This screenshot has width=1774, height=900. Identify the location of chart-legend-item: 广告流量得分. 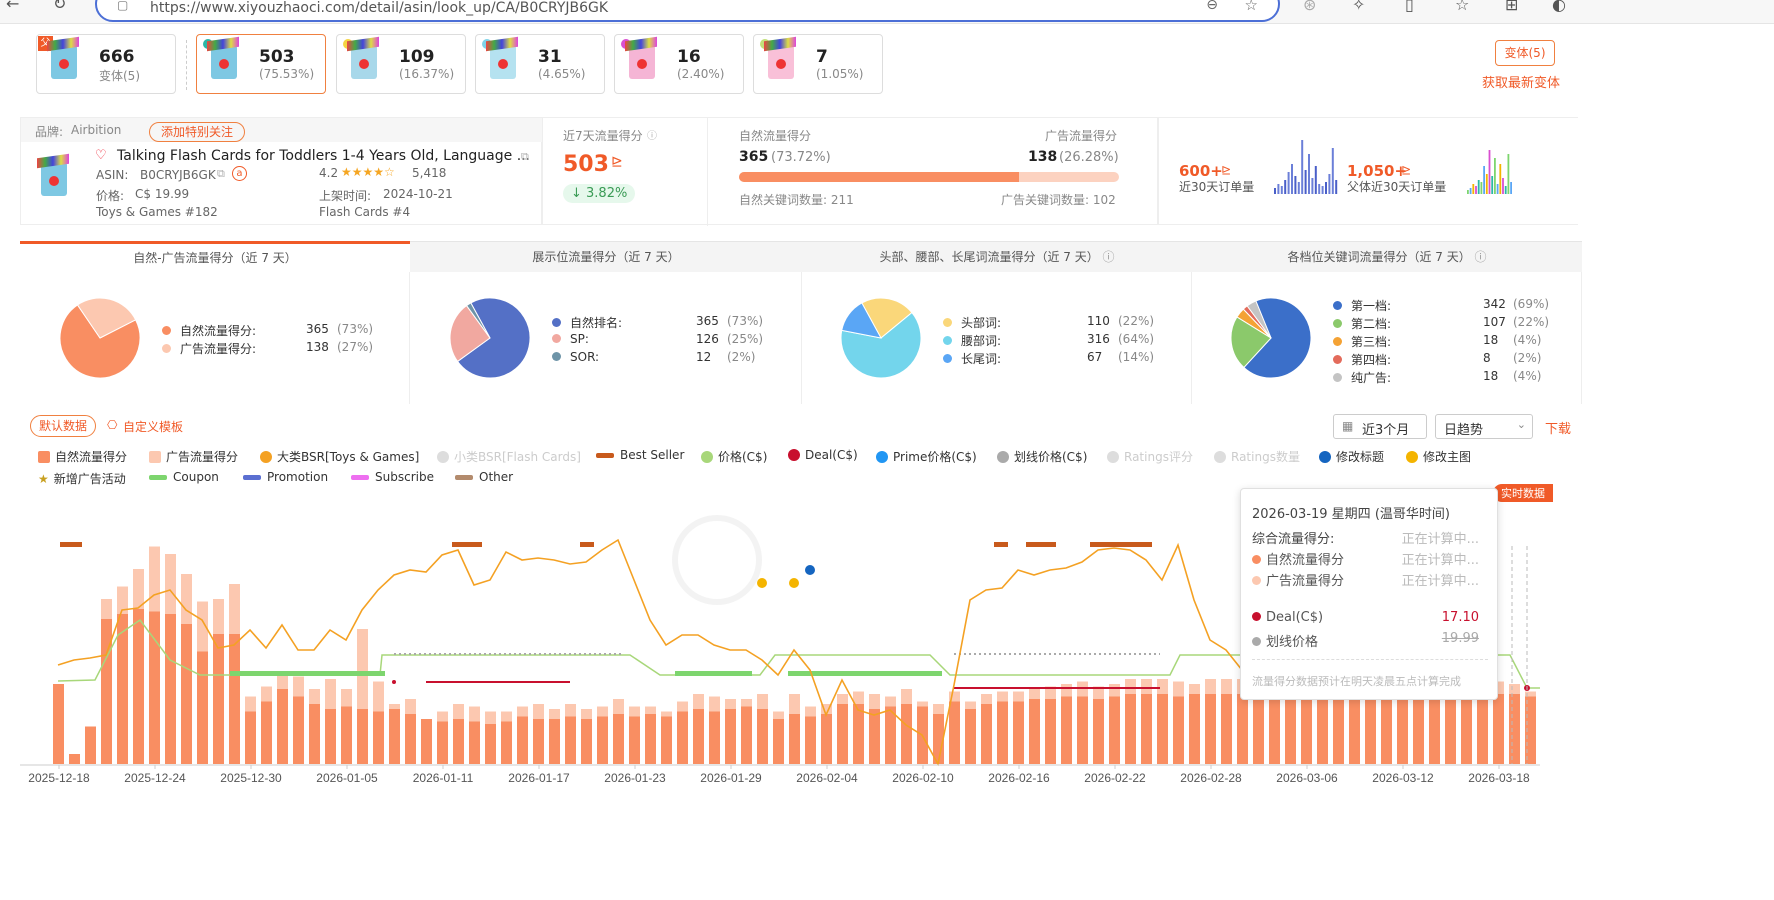
(193, 456).